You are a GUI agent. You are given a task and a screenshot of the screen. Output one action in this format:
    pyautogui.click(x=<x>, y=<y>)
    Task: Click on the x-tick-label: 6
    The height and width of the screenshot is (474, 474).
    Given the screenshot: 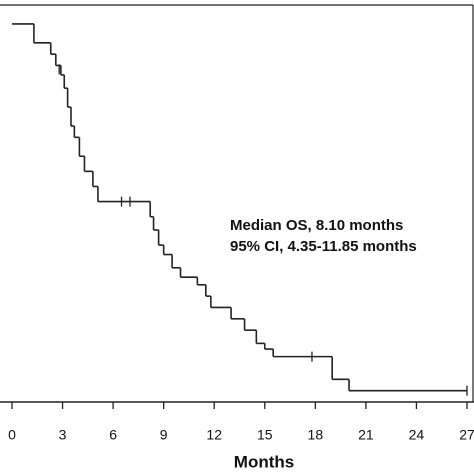 What is the action you would take?
    pyautogui.click(x=113, y=435)
    